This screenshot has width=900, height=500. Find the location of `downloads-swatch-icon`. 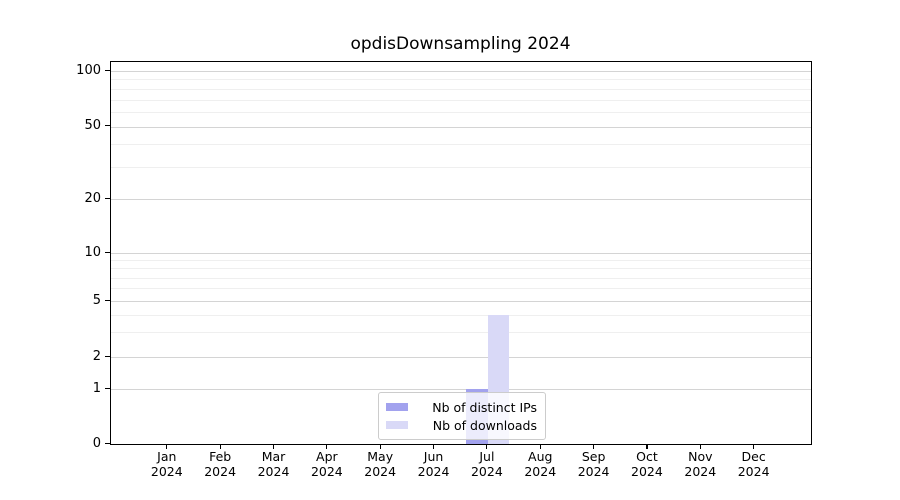

downloads-swatch-icon is located at coordinates (397, 425).